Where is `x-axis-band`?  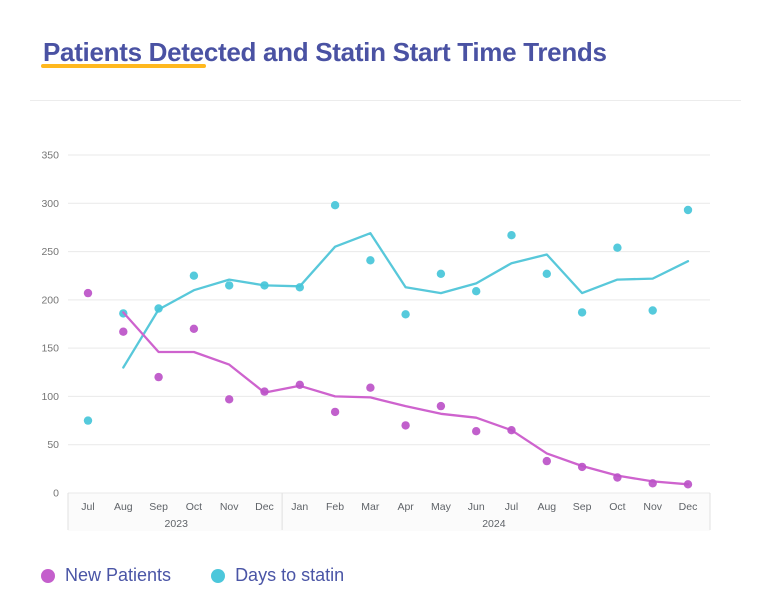 x-axis-band is located at coordinates (389, 512).